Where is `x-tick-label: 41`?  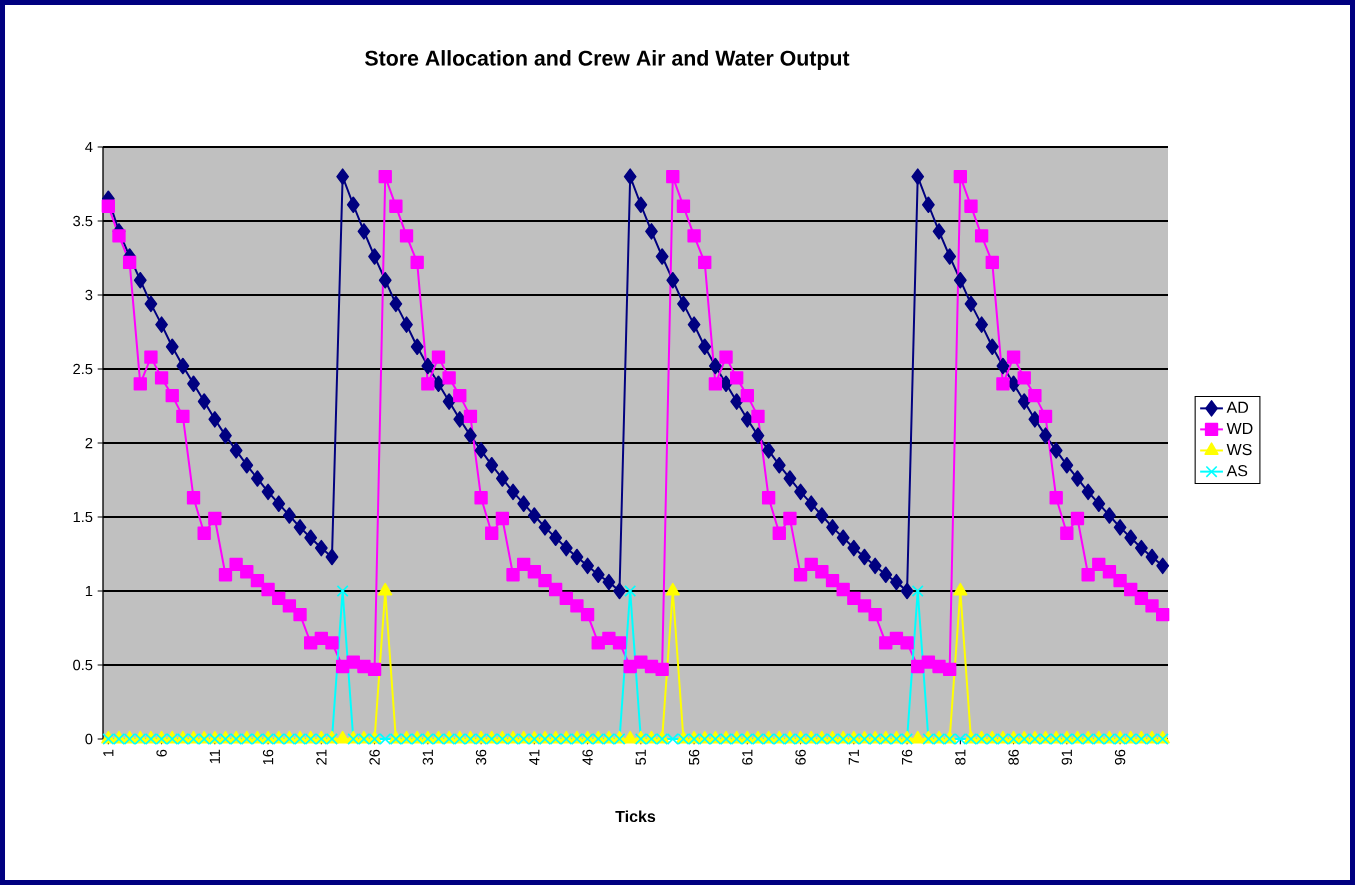 x-tick-label: 41 is located at coordinates (534, 757).